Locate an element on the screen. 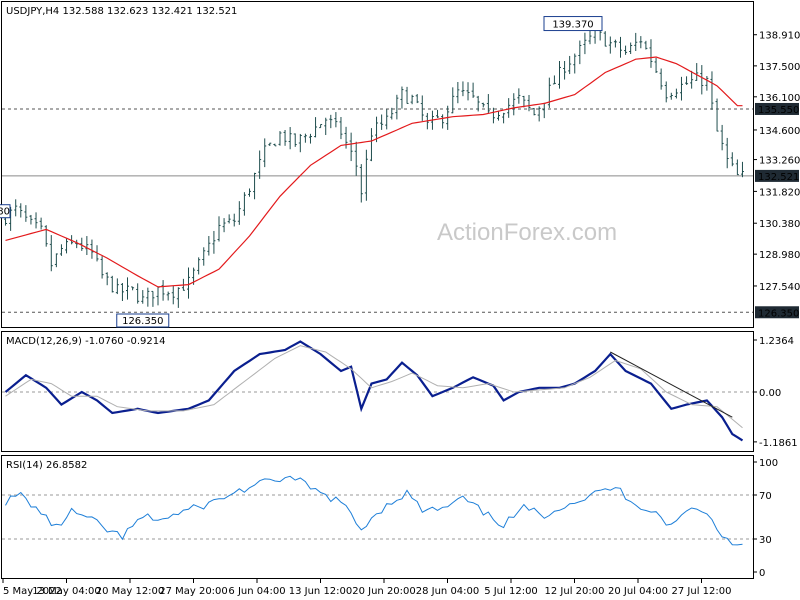 This screenshot has height=600, width=800. x-tick-label: 20 Jun 20:00 is located at coordinates (384, 591).